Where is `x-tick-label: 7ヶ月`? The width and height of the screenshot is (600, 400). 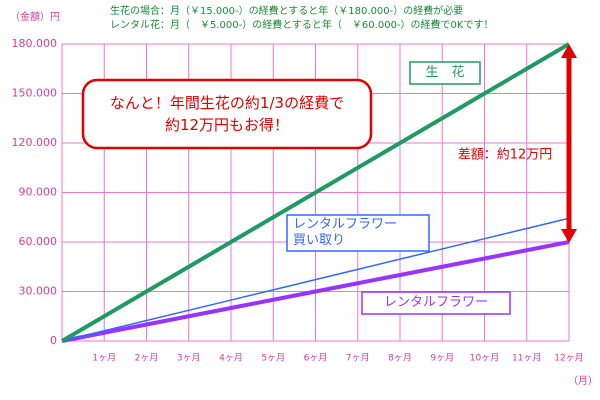
x-tick-label: 7ヶ月 is located at coordinates (358, 358).